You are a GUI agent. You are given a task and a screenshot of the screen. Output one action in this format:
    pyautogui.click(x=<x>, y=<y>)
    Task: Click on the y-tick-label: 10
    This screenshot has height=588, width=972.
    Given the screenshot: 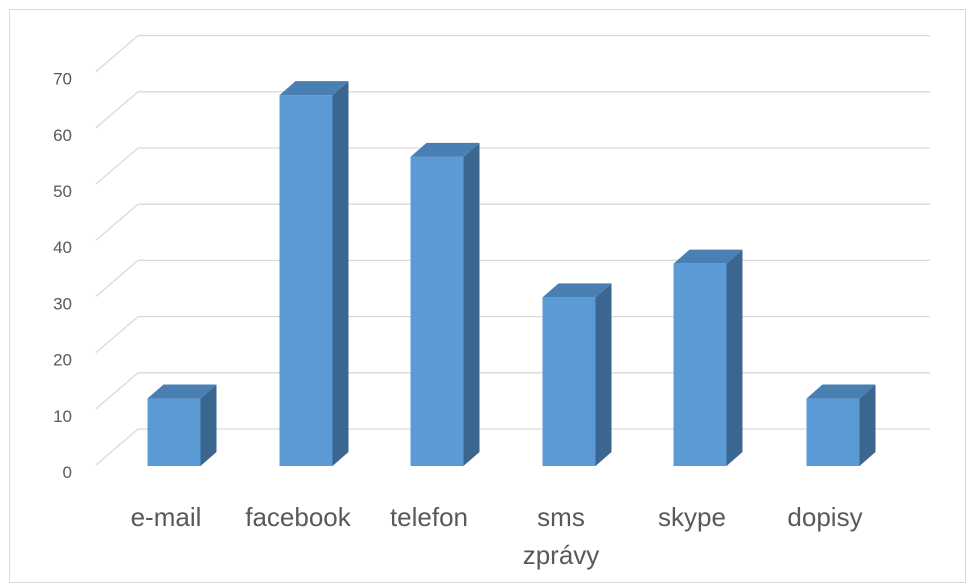 What is the action you would take?
    pyautogui.click(x=62, y=416)
    